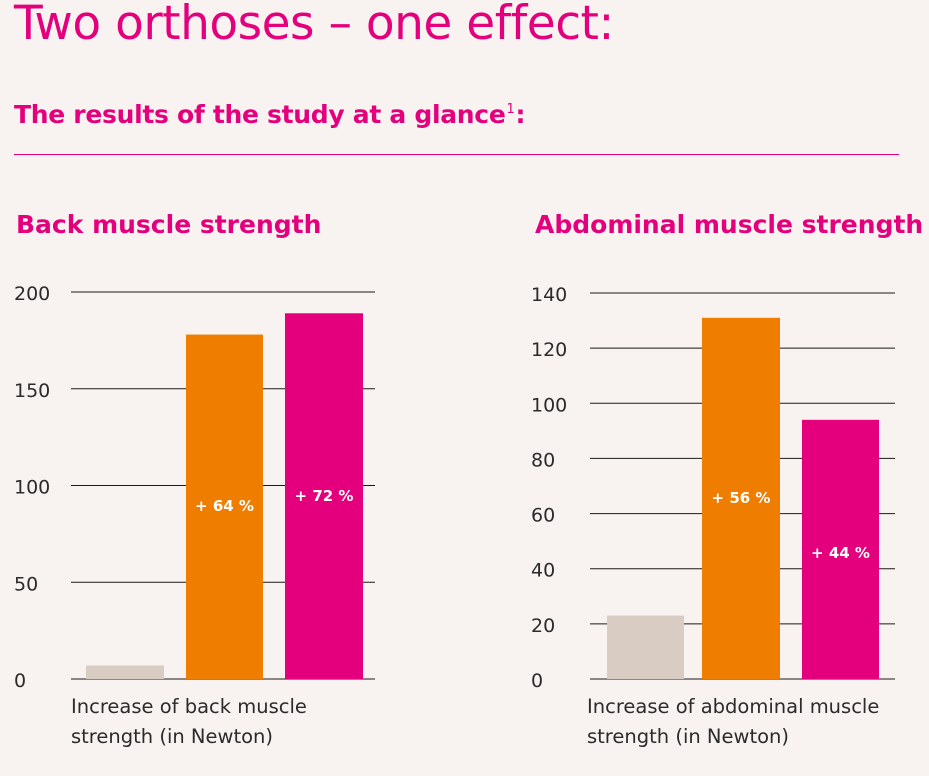  Describe the element at coordinates (169, 224) in the screenshot. I see `chart-title-back: Back muscle strength` at that location.